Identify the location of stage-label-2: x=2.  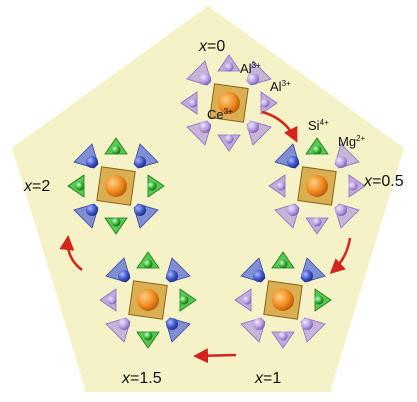
(36, 186).